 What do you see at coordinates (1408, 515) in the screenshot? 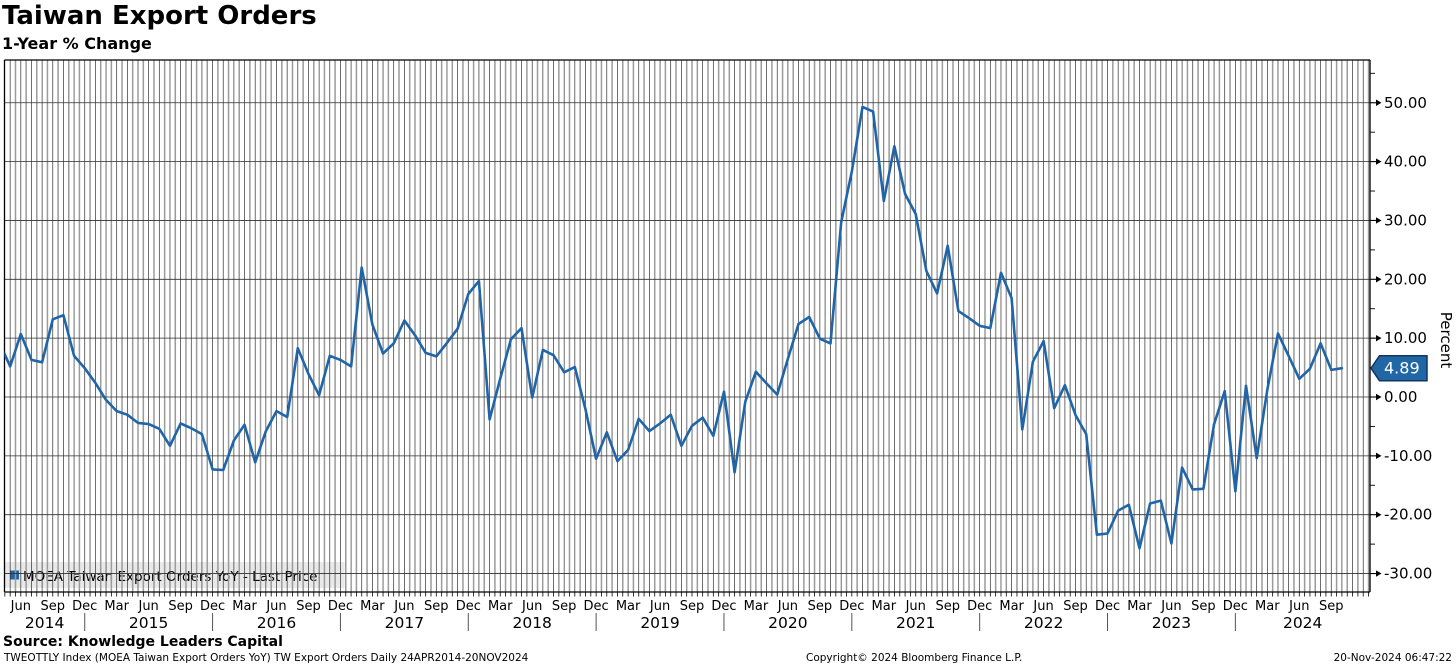
I see `y-tick-label: -20.00` at bounding box center [1408, 515].